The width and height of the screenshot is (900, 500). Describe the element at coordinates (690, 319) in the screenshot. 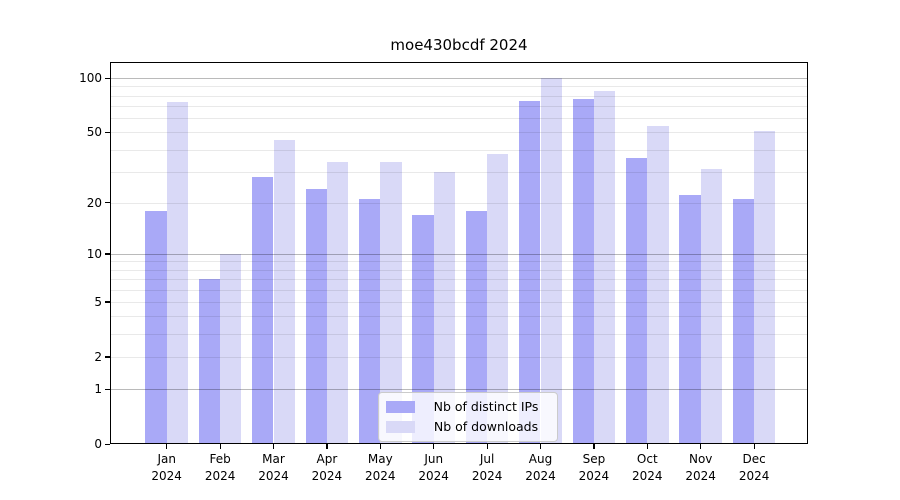

I see `bar-distinct-ips-nov` at that location.